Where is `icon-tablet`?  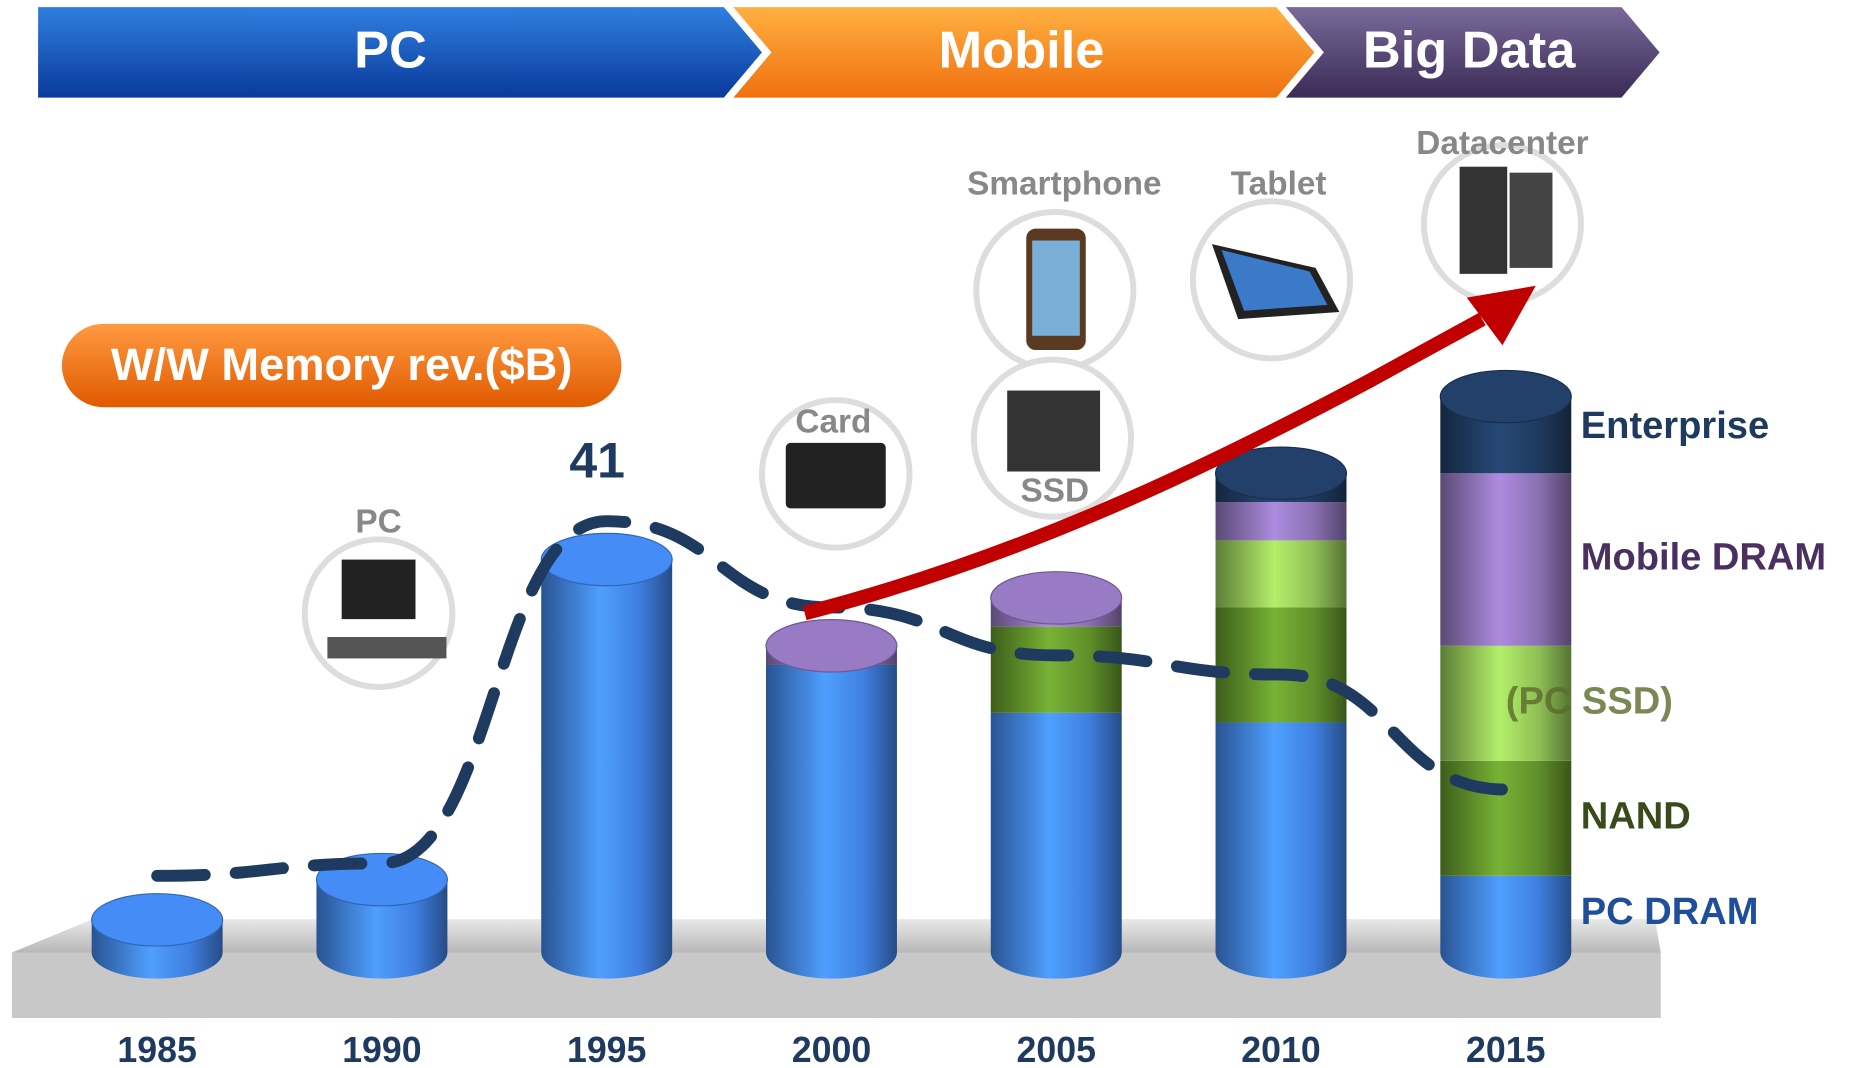 icon-tablet is located at coordinates (1271, 280).